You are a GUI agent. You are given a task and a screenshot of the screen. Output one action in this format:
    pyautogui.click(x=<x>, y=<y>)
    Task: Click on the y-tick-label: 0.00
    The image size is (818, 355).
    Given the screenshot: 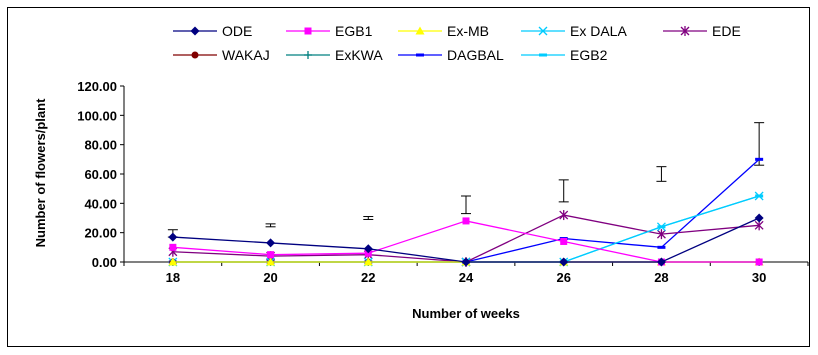 What is the action you would take?
    pyautogui.click(x=104, y=262)
    